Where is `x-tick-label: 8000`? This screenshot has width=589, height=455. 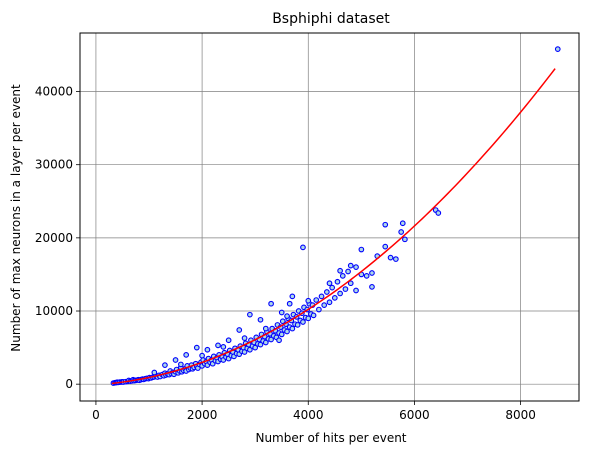 x-tick-label: 8000 is located at coordinates (520, 415).